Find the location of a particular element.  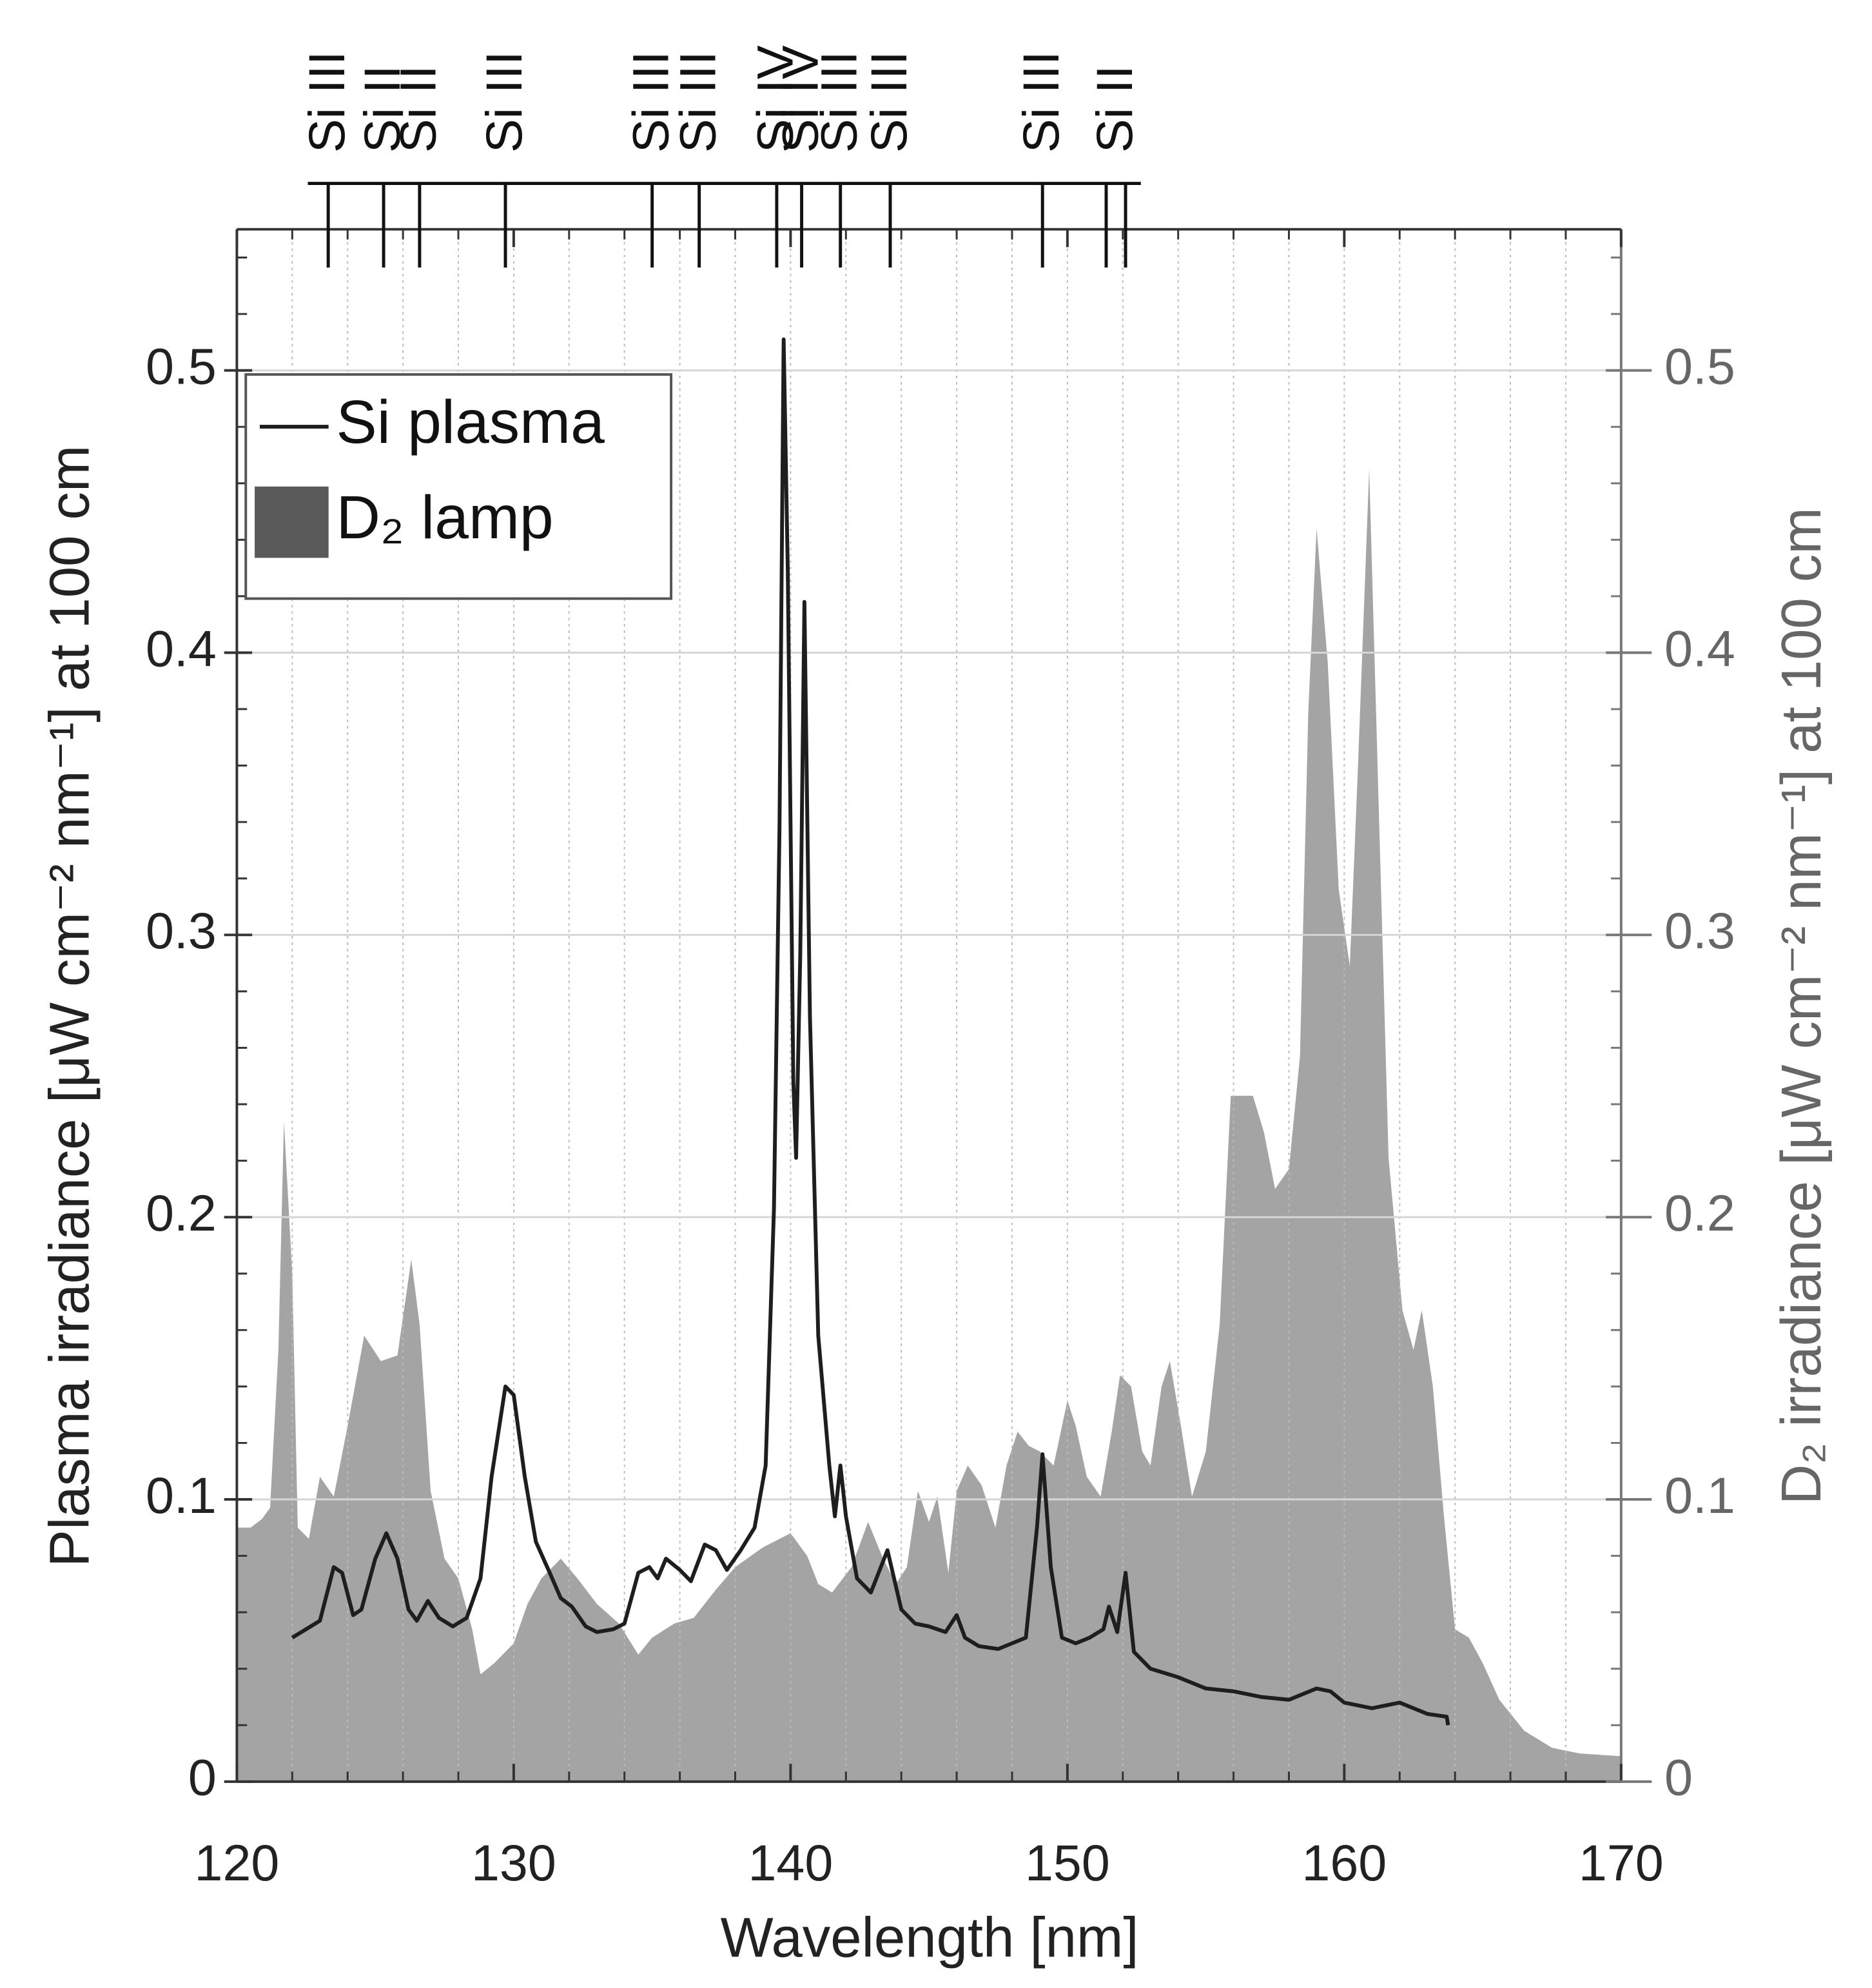

legend-label: Si plasma is located at coordinates (470, 422).